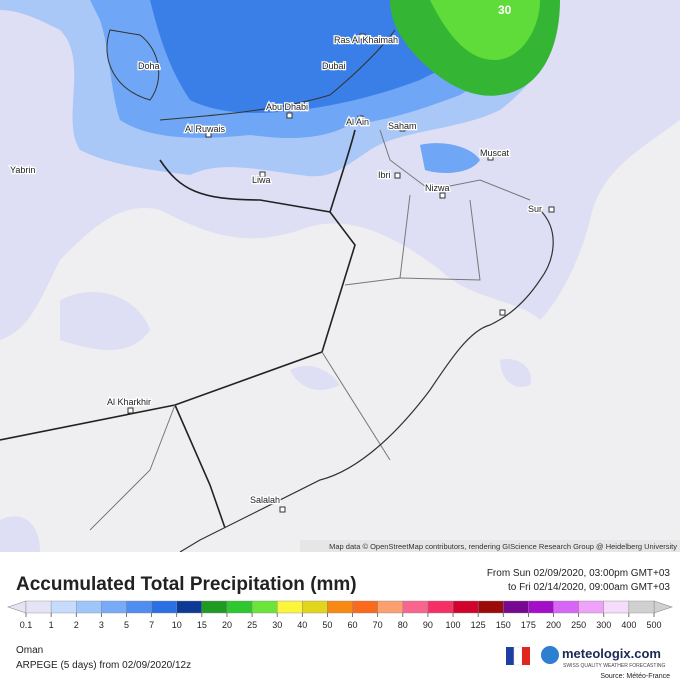 This screenshot has height=680, width=680. What do you see at coordinates (29, 650) in the screenshot?
I see `region: Oman` at bounding box center [29, 650].